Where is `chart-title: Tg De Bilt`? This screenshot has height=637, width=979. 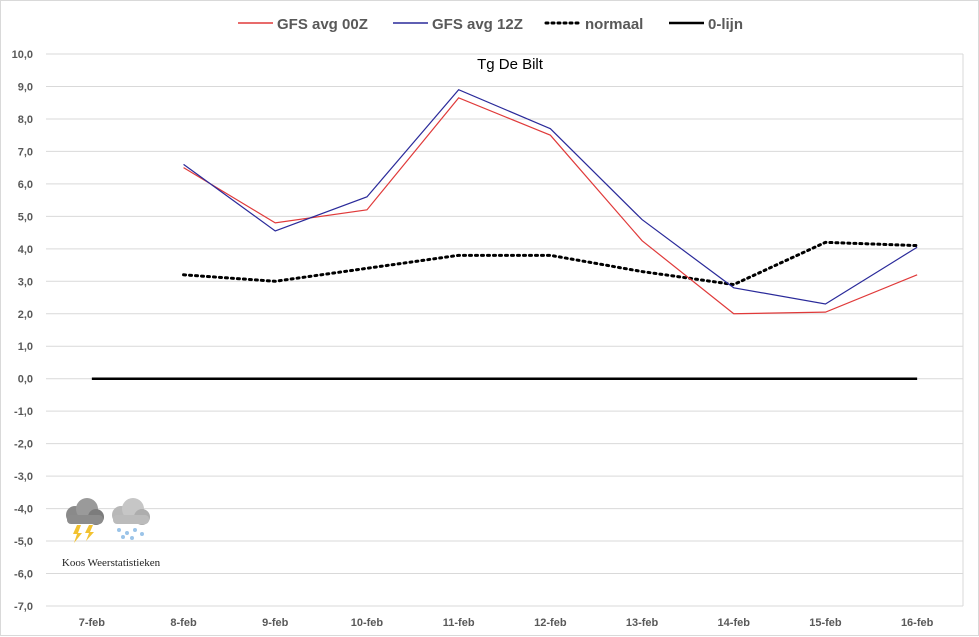 chart-title: Tg De Bilt is located at coordinates (510, 64).